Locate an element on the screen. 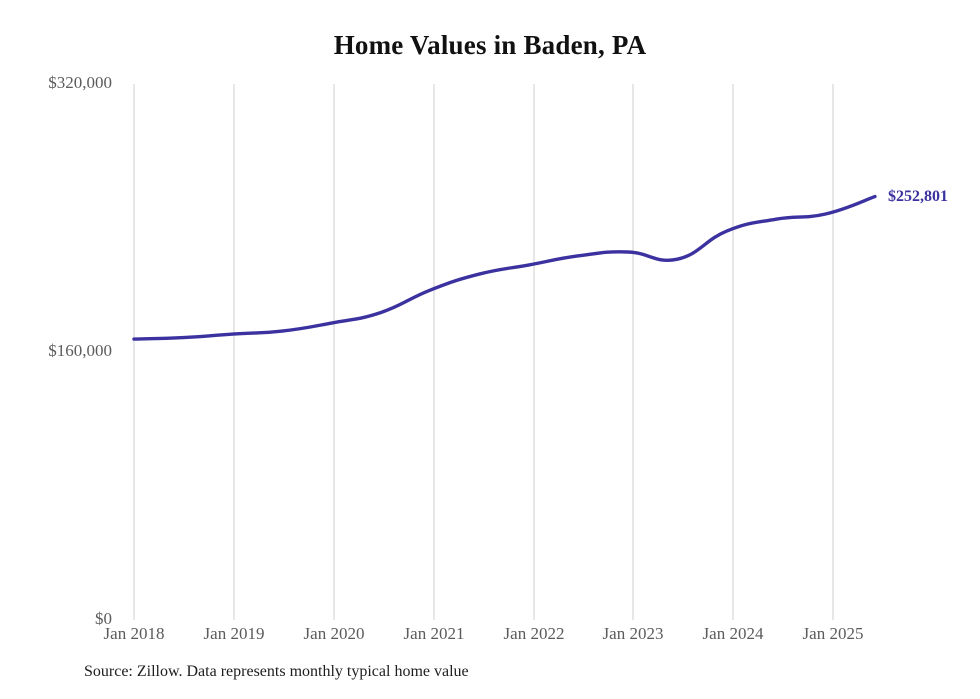 Image resolution: width=980 pixels, height=699 pixels. end-value-label: $252,801 is located at coordinates (917, 196).